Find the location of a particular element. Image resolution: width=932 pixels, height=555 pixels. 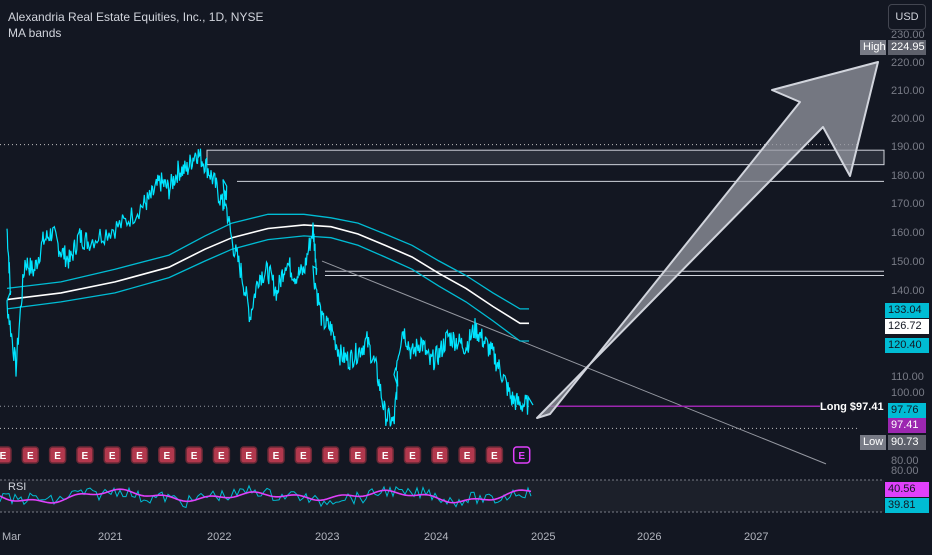

currency-button: USD is located at coordinates (907, 17).